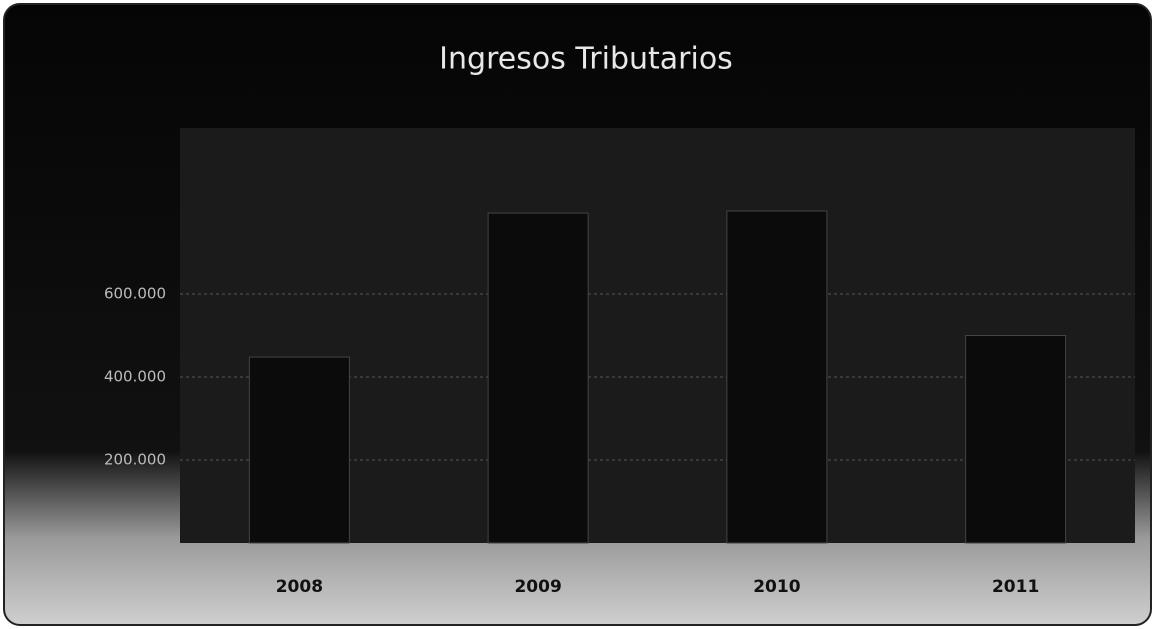 Image resolution: width=1155 pixels, height=629 pixels. I want to click on y-tick-label: 400.000, so click(135, 377).